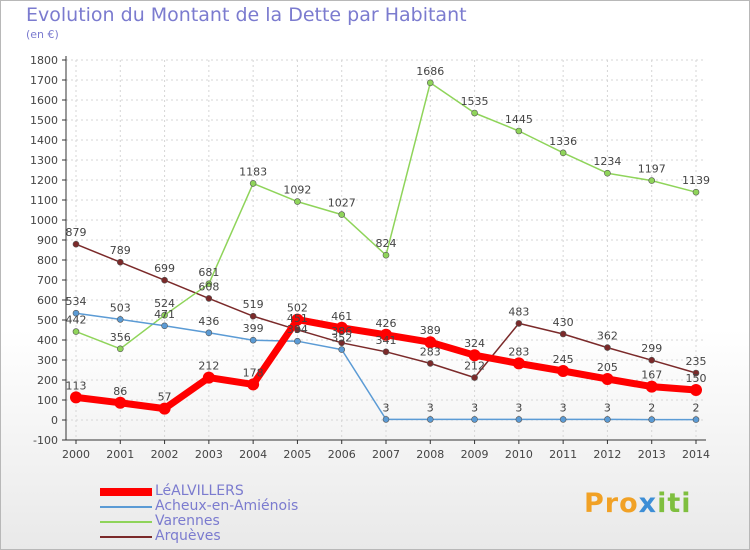  I want to click on data-label: 2, so click(651, 408).